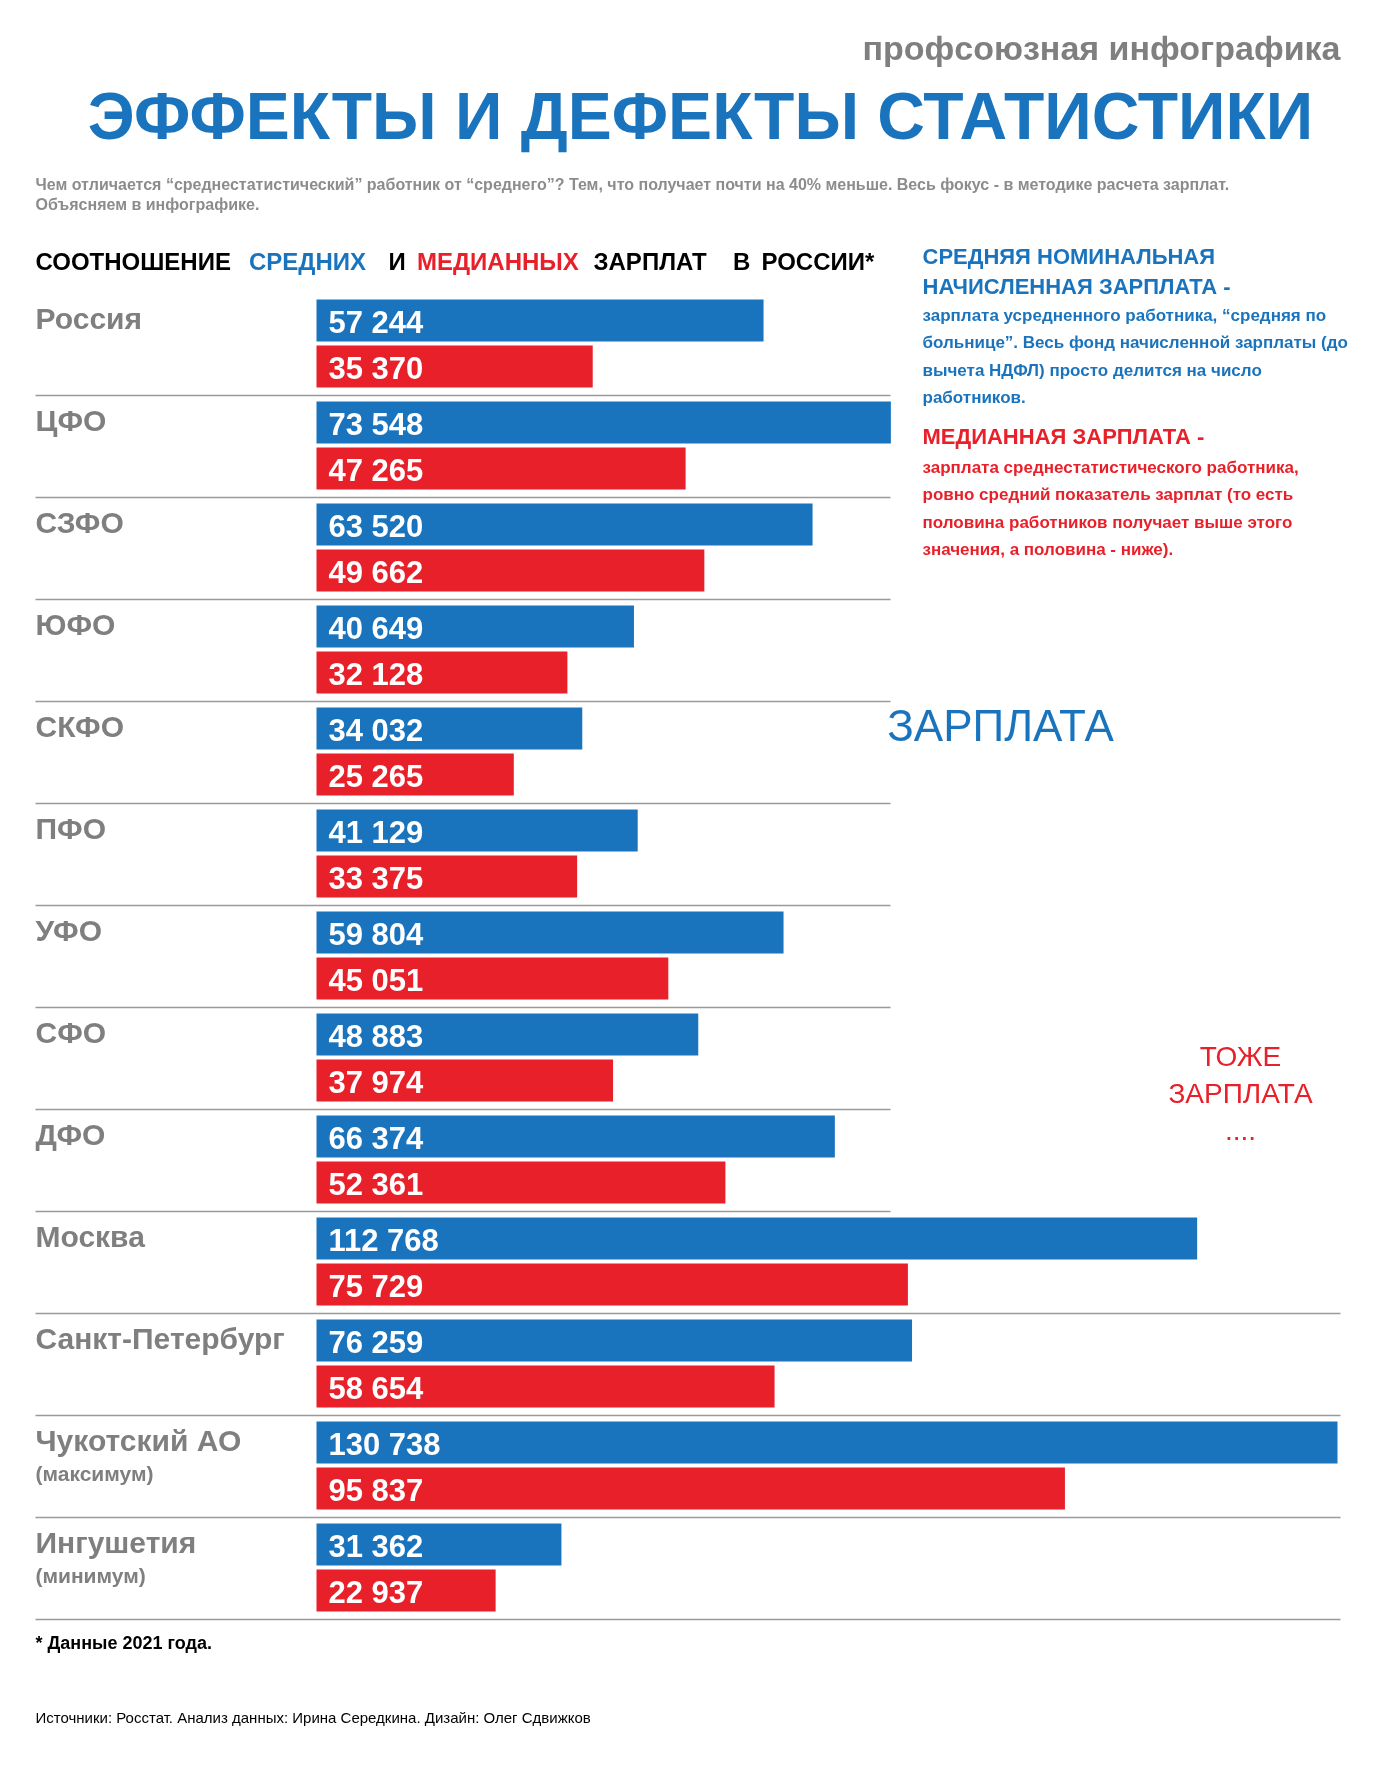 This screenshot has width=1400, height=1780. Describe the element at coordinates (455, 261) in the screenshot. I see `chart-subtitle: СООТНОШЕНИЕ СРЕДНИХ И МЕДИАННЫХ ЗАРПЛАТ В РОССИИ*` at that location.